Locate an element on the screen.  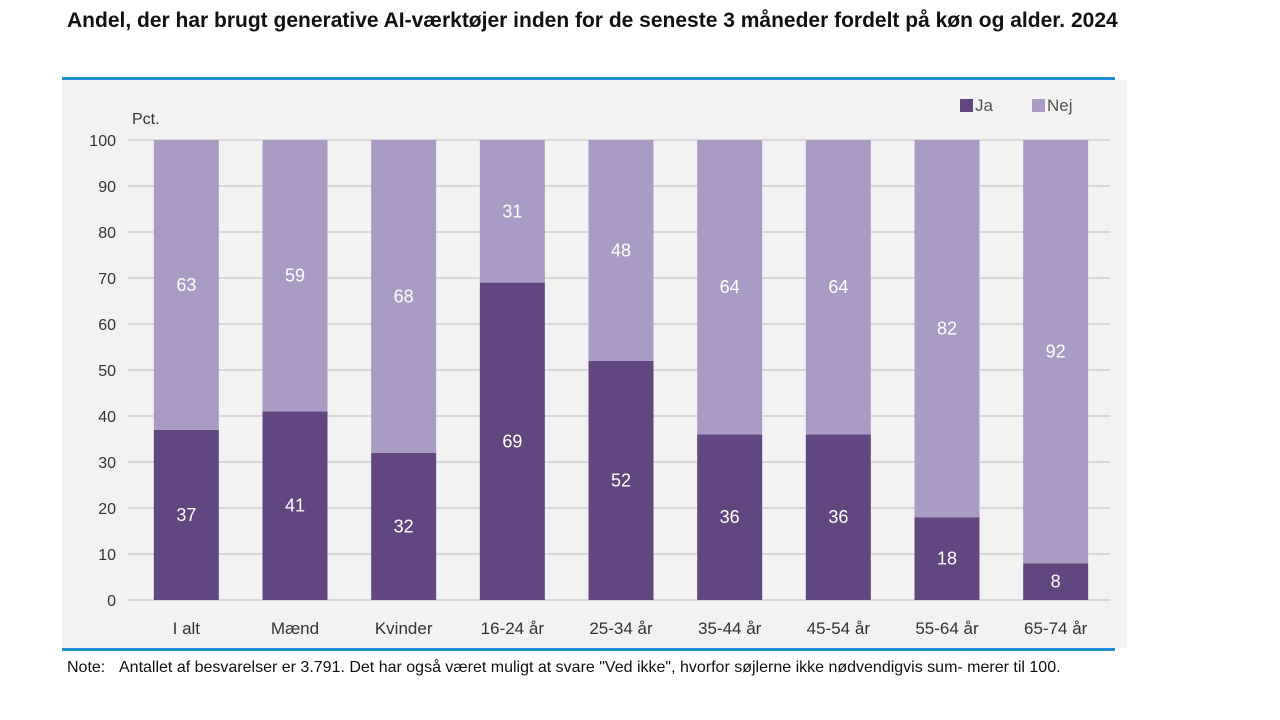
x-tick-label: I alt is located at coordinates (187, 628).